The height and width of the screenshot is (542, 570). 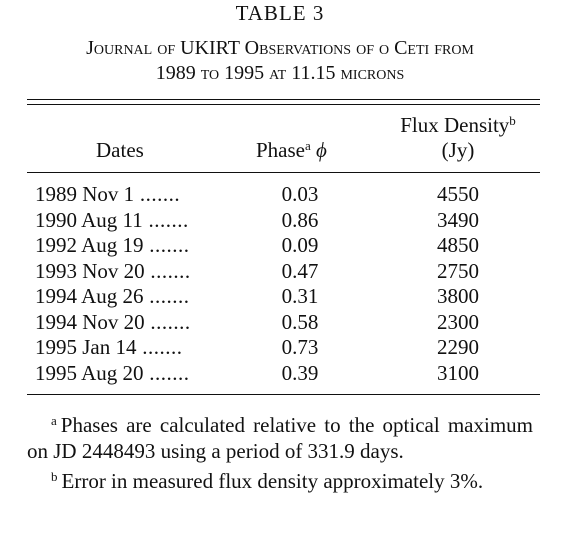 What do you see at coordinates (458, 372) in the screenshot?
I see `flux-cell: 3100` at bounding box center [458, 372].